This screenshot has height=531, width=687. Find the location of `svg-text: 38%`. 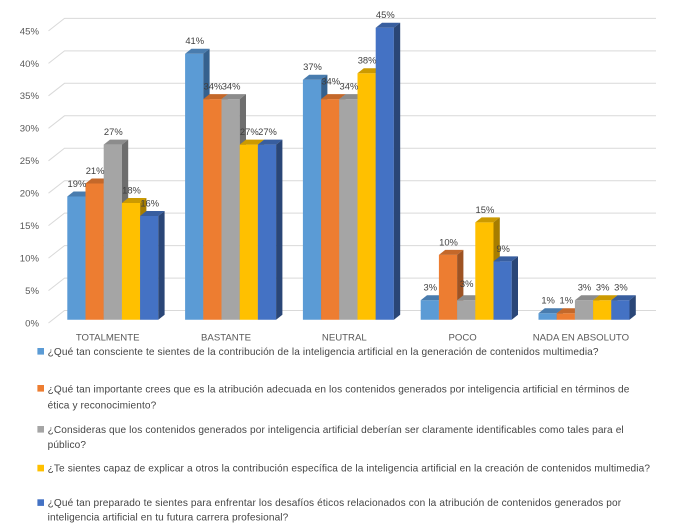

svg-text: 38% is located at coordinates (367, 60).